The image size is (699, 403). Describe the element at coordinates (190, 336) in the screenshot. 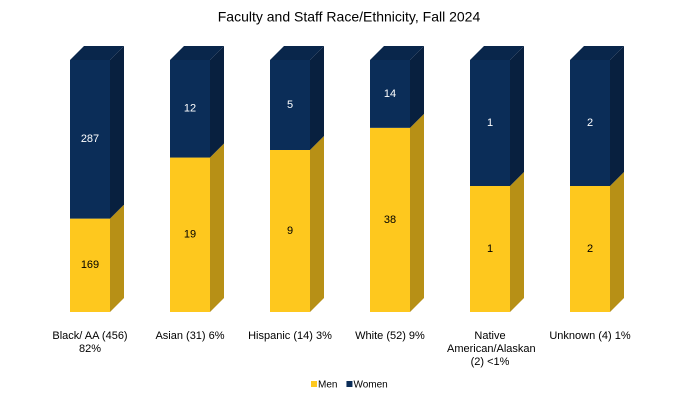

I see `x-tick-label: Asian (31) 6%` at that location.